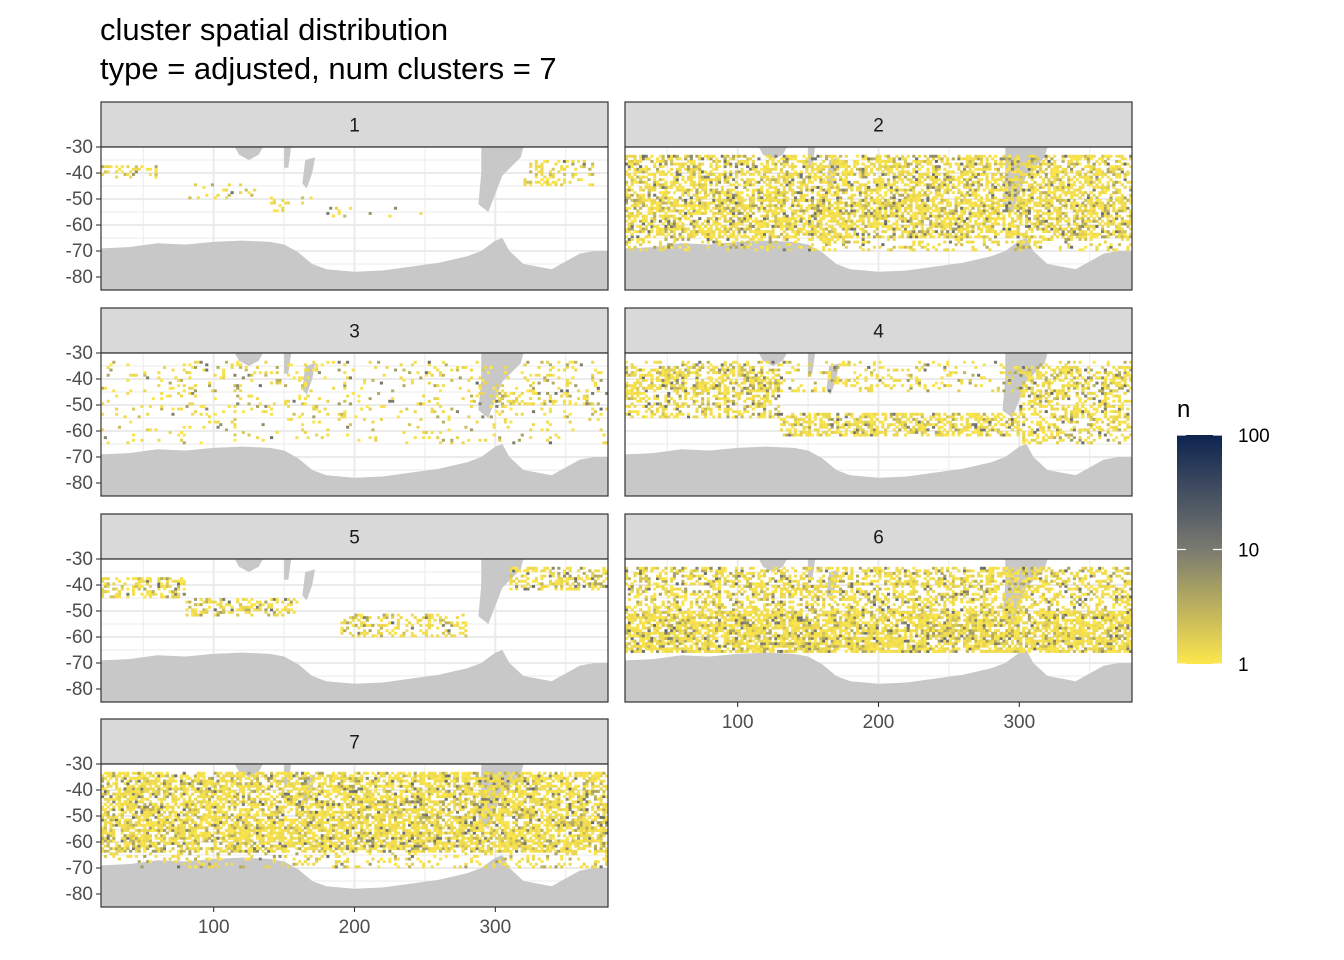 The height and width of the screenshot is (960, 1344). Describe the element at coordinates (878, 470) in the screenshot. I see `antarctica-land` at that location.